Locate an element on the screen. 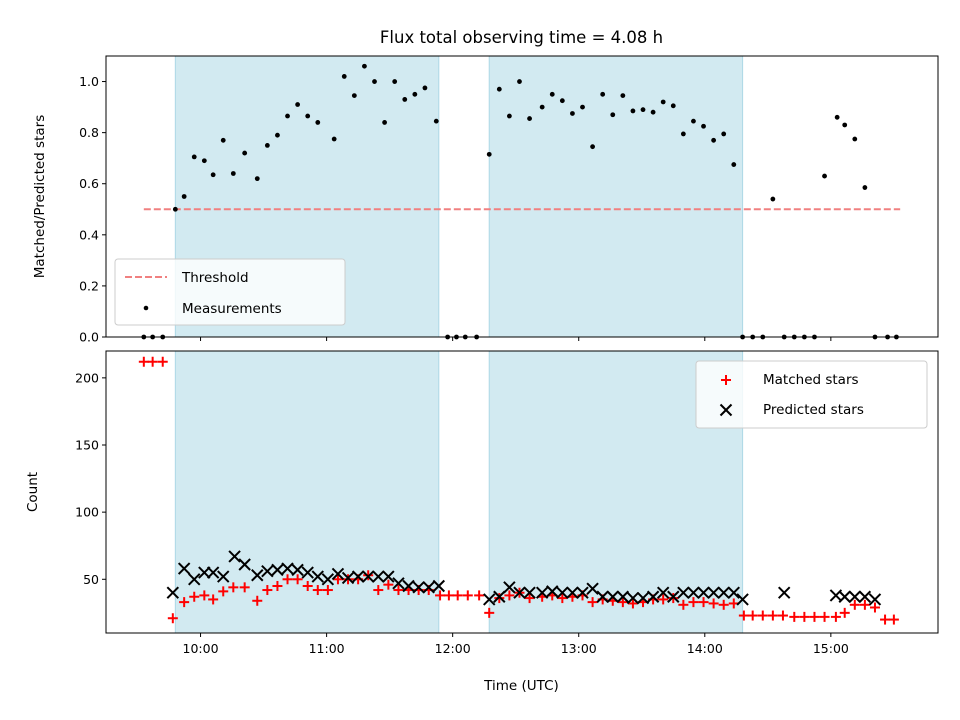  y-tick-label: 0.4 is located at coordinates (89, 234).